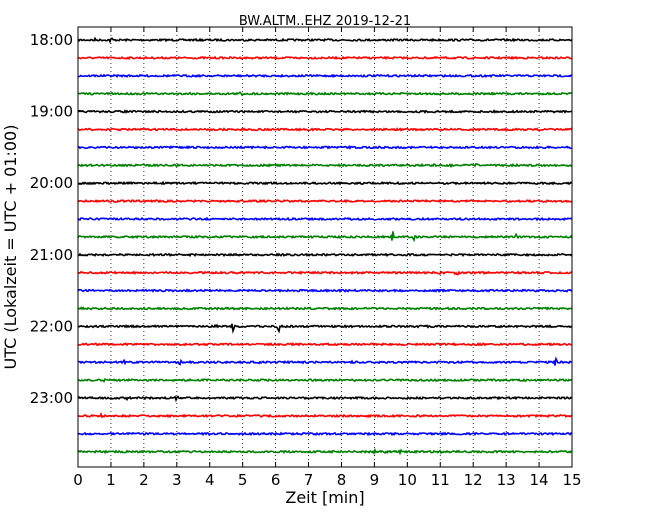  I want to click on y-axis-label: UTC (Lokalzeit = UTC + 01:00), so click(10, 247).